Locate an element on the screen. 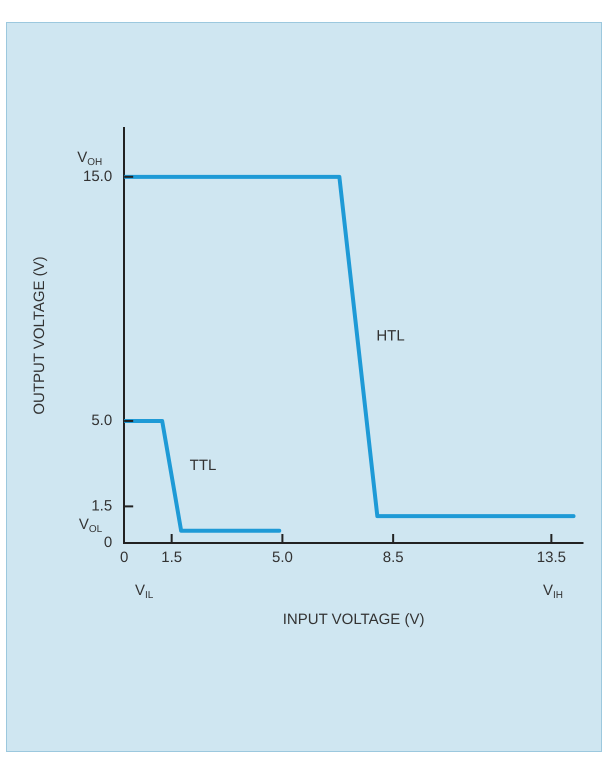  y-tick-label: 5.0 is located at coordinates (101, 421).